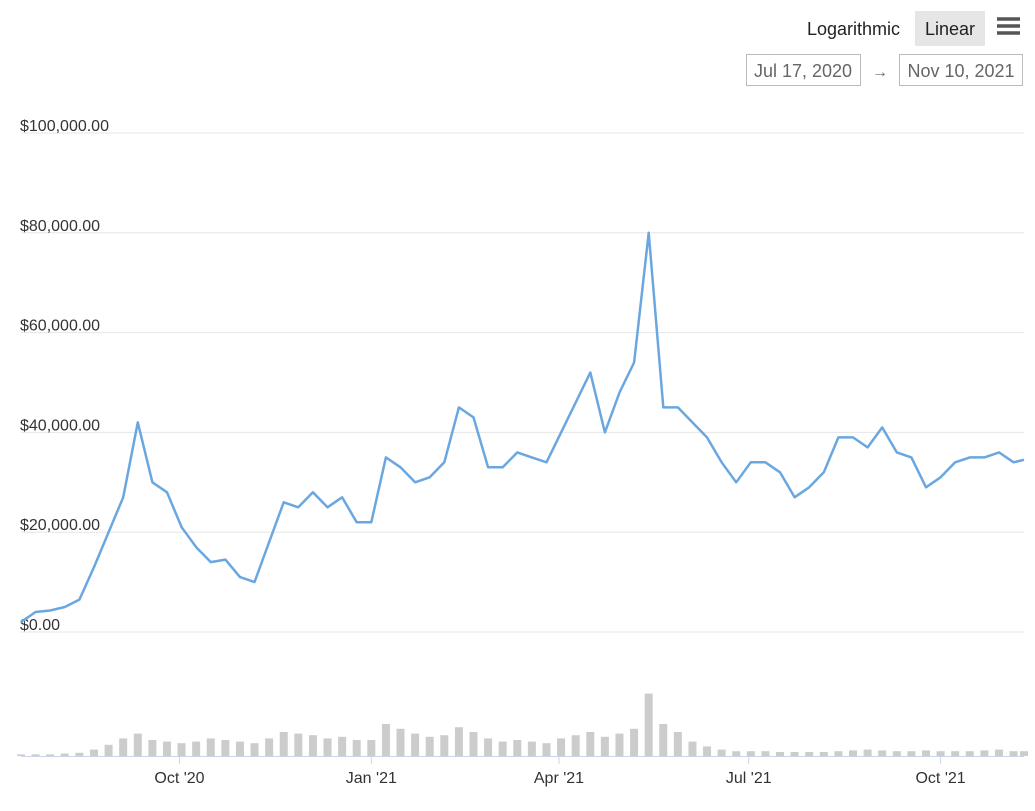  I want to click on range-to-box, so click(961, 70).